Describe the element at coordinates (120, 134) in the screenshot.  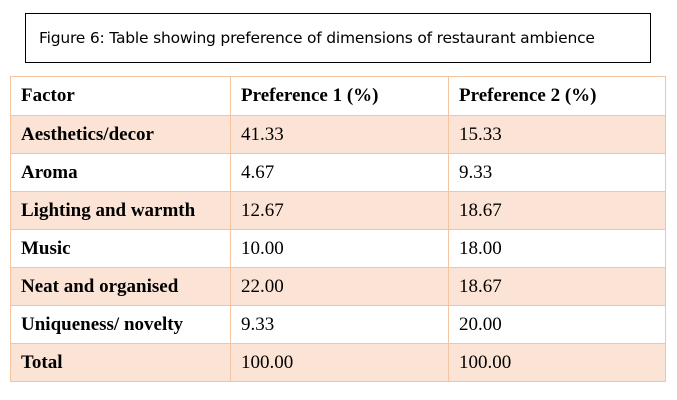
I see `factor-cell: Aesthetics/decor` at that location.